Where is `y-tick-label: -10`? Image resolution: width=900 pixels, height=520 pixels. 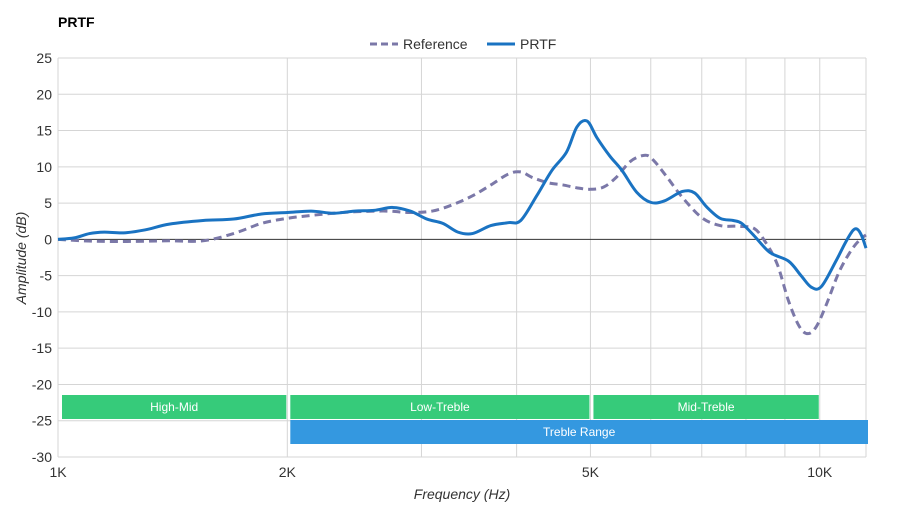
y-tick-label: -10 is located at coordinates (42, 312).